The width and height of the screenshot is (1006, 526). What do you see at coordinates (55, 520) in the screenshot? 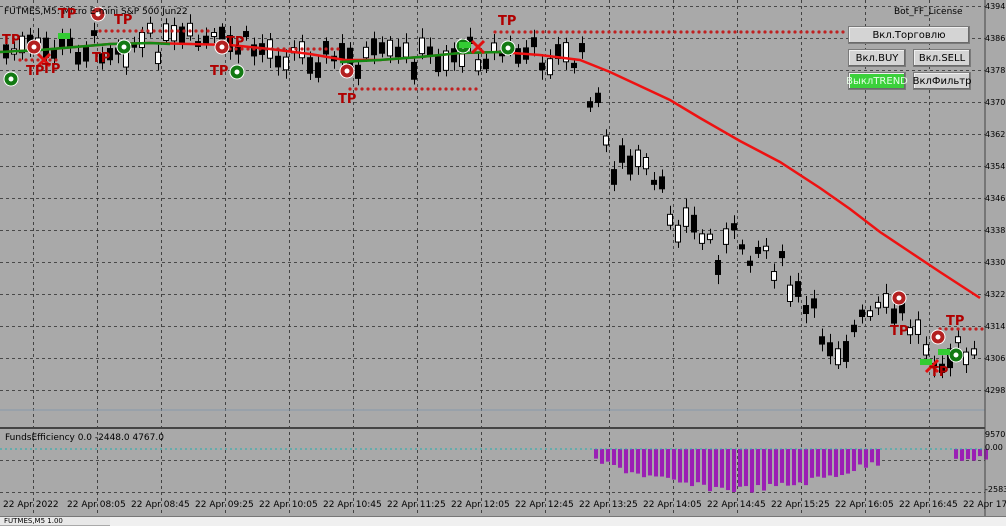
I see `chart-tab: FUTMES,M5 1.00` at bounding box center [55, 520].